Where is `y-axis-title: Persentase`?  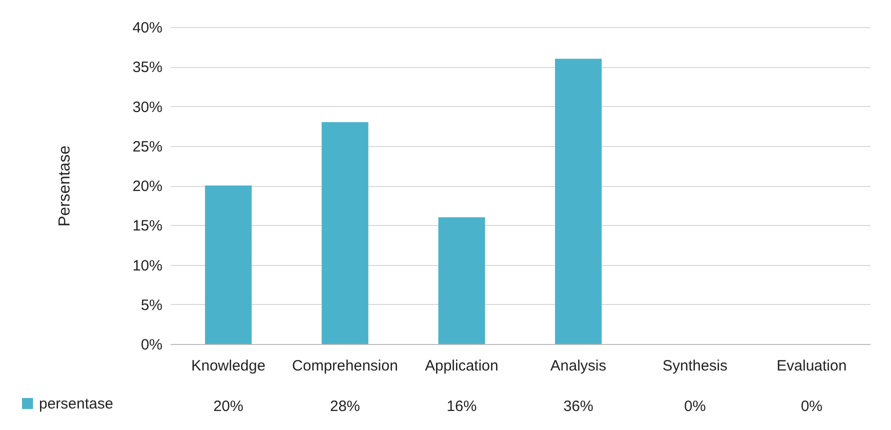 y-axis-title: Persentase is located at coordinates (65, 185).